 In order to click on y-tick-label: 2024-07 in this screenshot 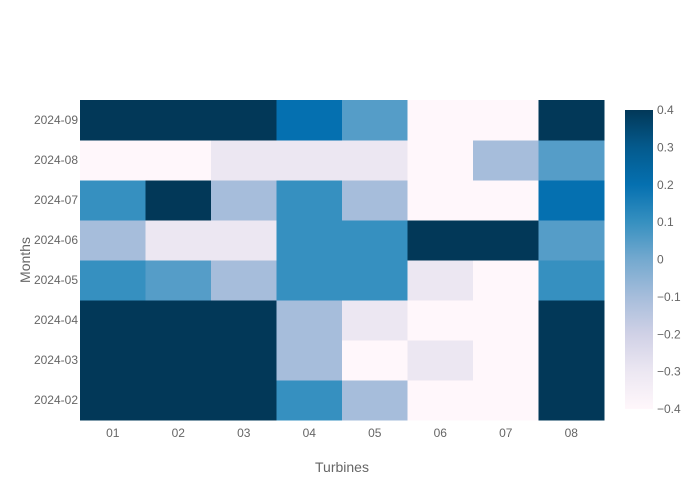, I will do `click(56, 200)`.